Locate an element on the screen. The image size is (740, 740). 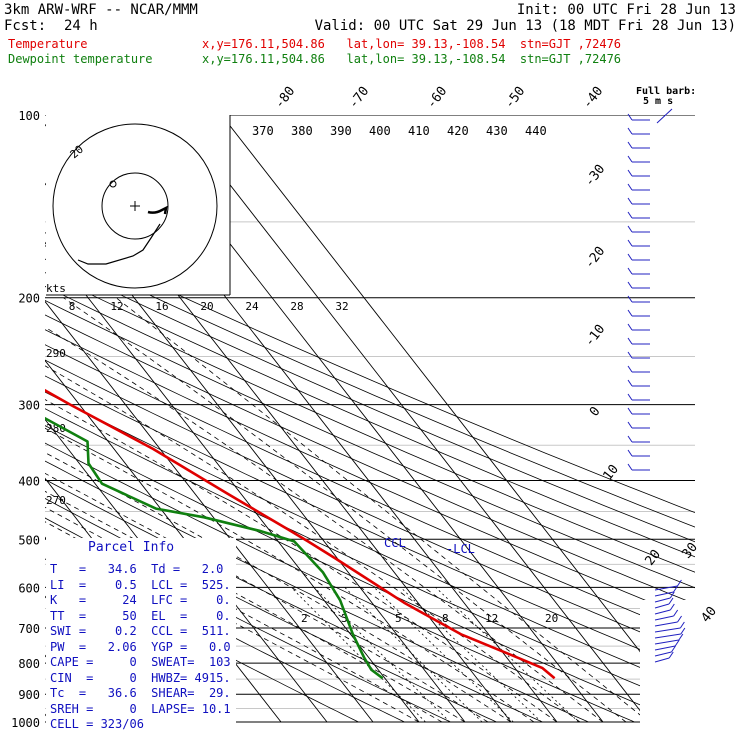
pressure-label: 100 is located at coordinates (29, 116).